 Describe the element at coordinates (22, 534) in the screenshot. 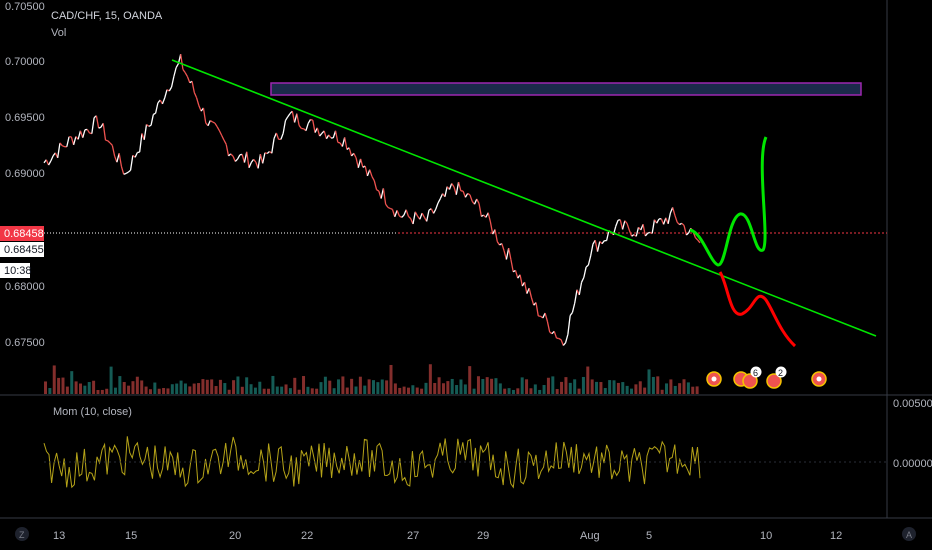

I see `zoom-reset-button` at that location.